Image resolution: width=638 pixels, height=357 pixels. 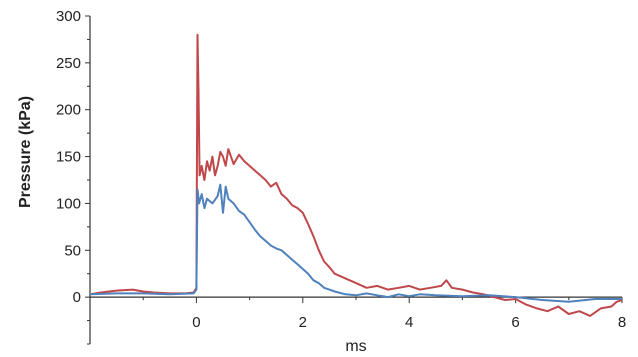 I want to click on y-tick-label: 150, so click(x=68, y=157).